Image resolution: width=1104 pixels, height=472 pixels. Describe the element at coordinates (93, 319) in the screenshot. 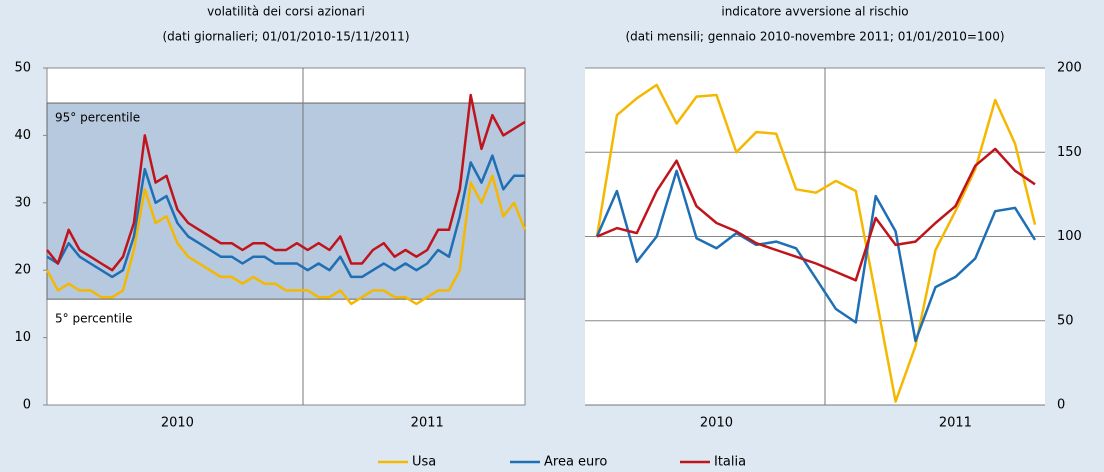

I see `band-label: 5° percentile` at that location.